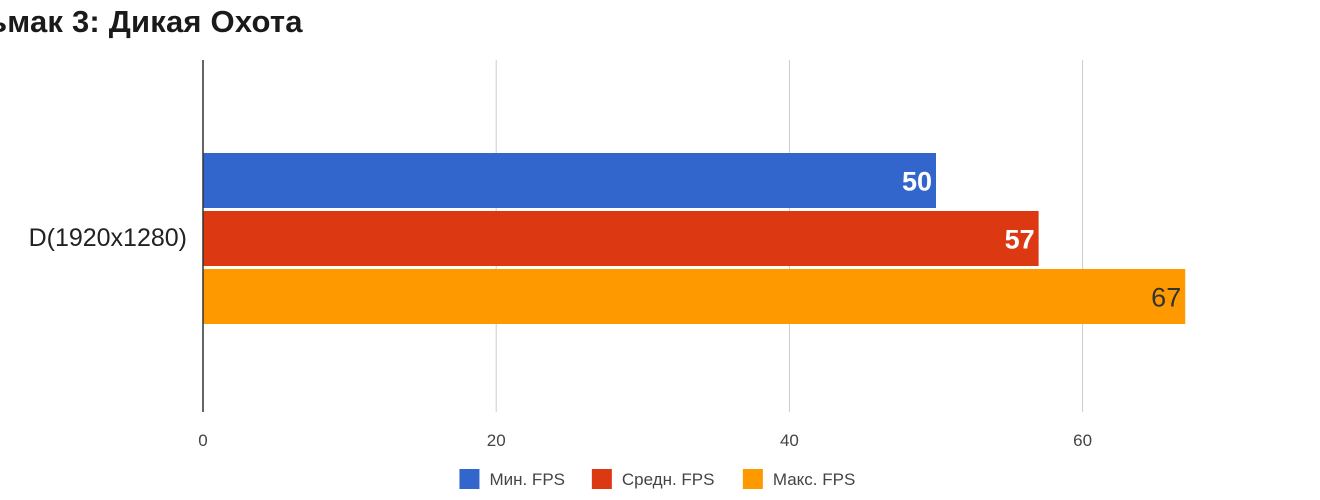 Image resolution: width=1320 pixels, height=500 pixels. Describe the element at coordinates (202, 440) in the screenshot. I see `tick-label: 0` at that location.